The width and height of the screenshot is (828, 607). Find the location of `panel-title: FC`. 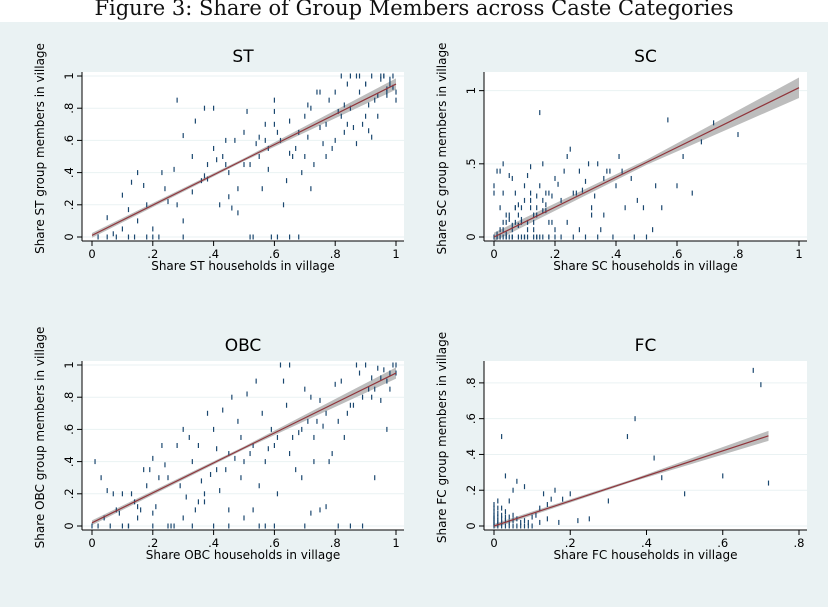

panel-title: FC is located at coordinates (646, 346).